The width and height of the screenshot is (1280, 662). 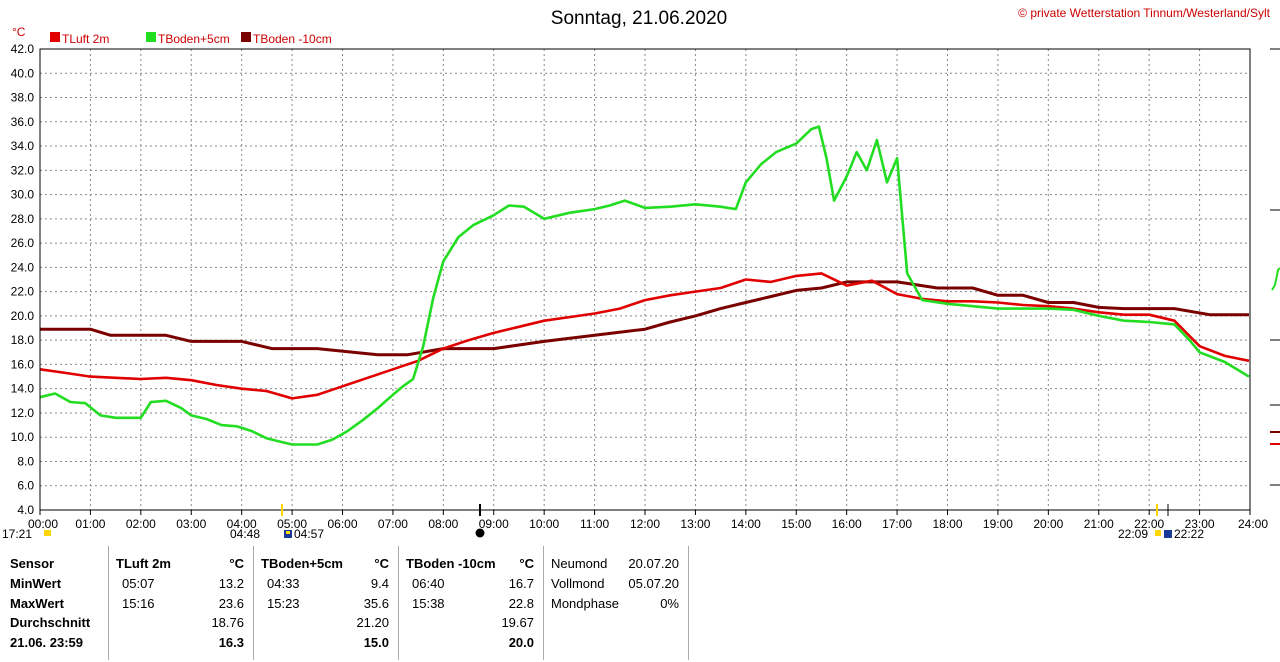 What do you see at coordinates (231, 603) in the screenshot?
I see `max-value: 23.6` at bounding box center [231, 603].